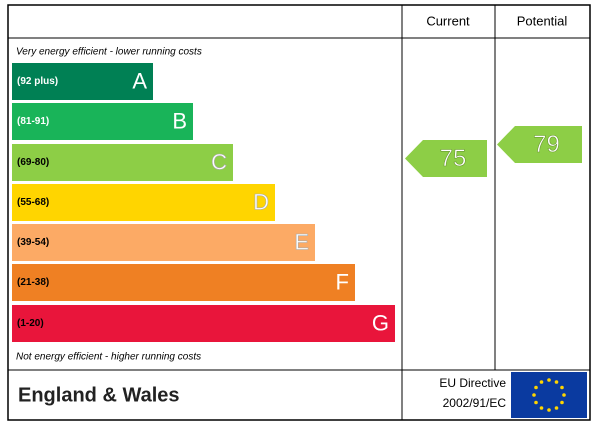 Image resolution: width=600 pixels, height=427 pixels. Describe the element at coordinates (542, 20) in the screenshot. I see `potential-header: Potential` at that location.